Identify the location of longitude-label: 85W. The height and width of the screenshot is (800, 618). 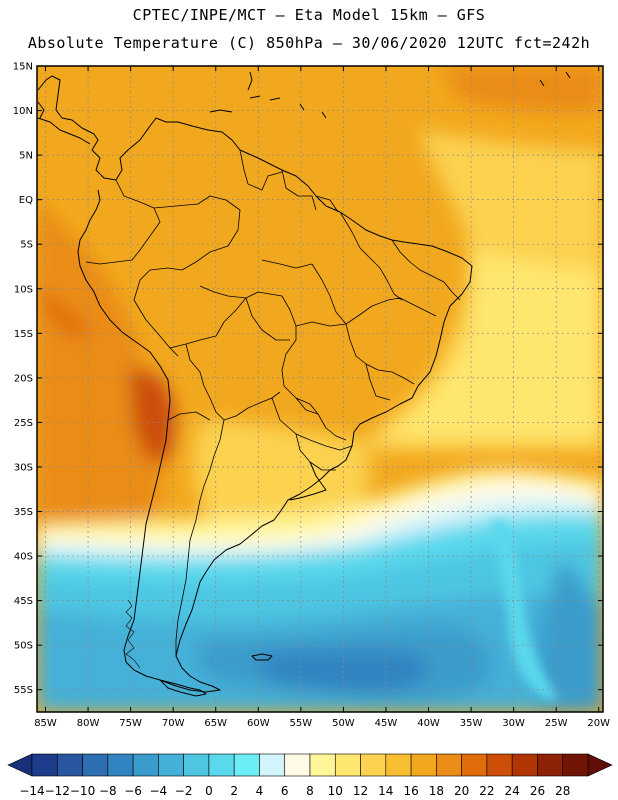
(45, 723).